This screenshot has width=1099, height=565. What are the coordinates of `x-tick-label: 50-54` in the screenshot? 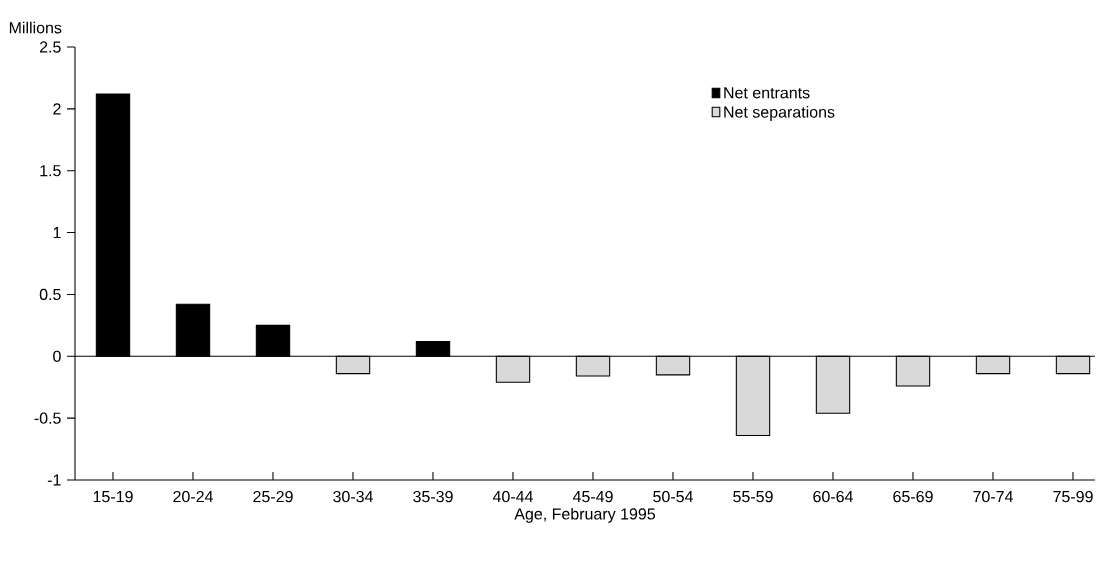 It's located at (673, 496).